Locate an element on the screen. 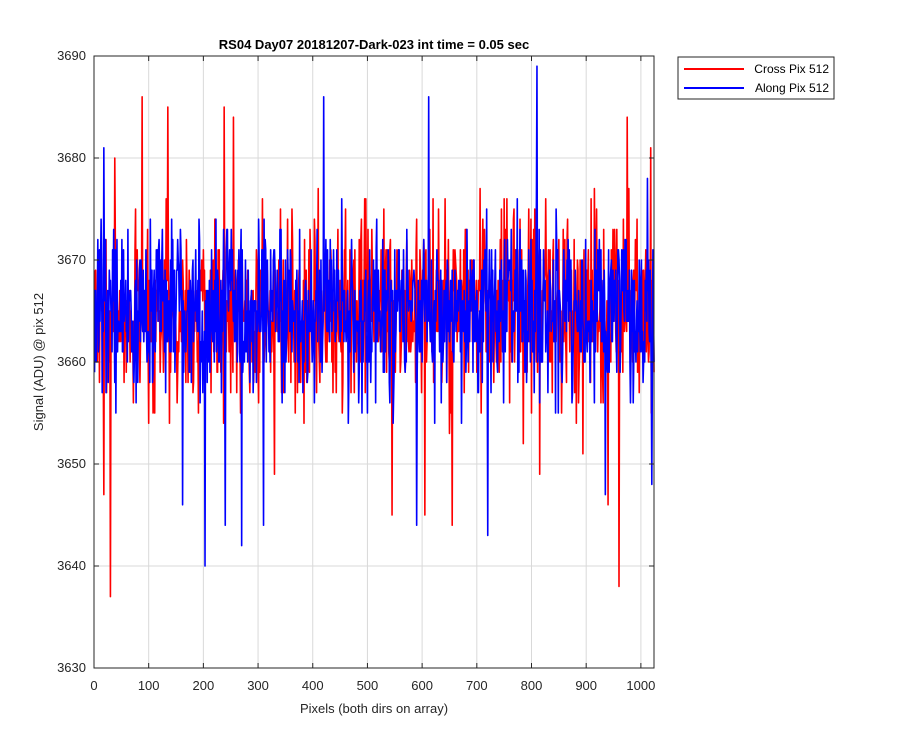  y-tick-label: 3640 is located at coordinates (71, 565).